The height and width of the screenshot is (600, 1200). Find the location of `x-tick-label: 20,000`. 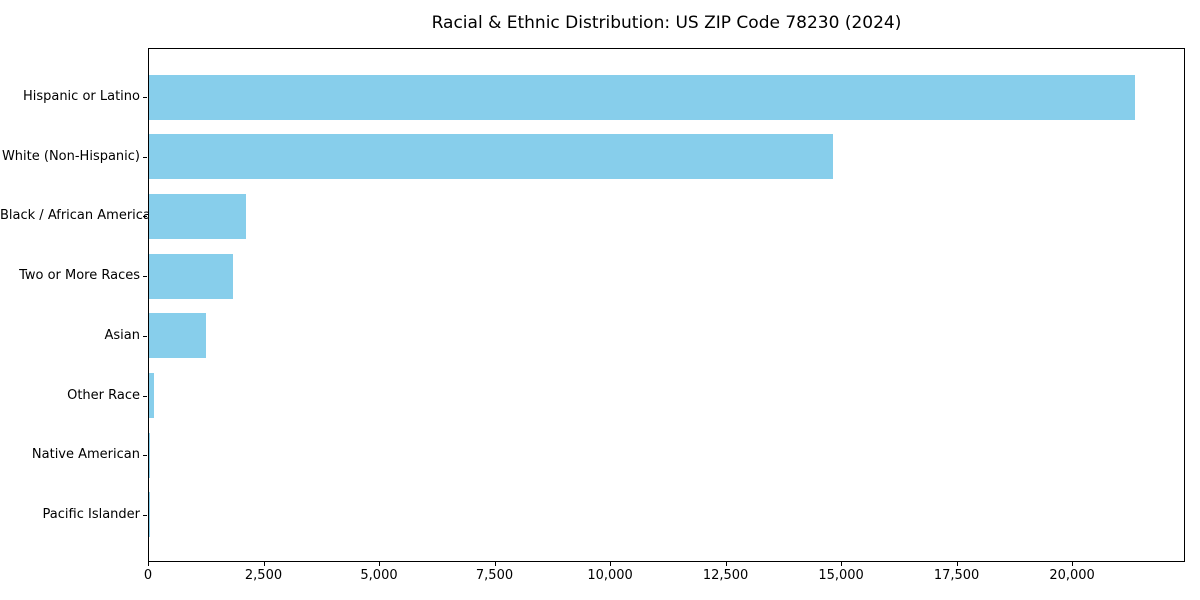

x-tick-label: 20,000 is located at coordinates (1072, 575).